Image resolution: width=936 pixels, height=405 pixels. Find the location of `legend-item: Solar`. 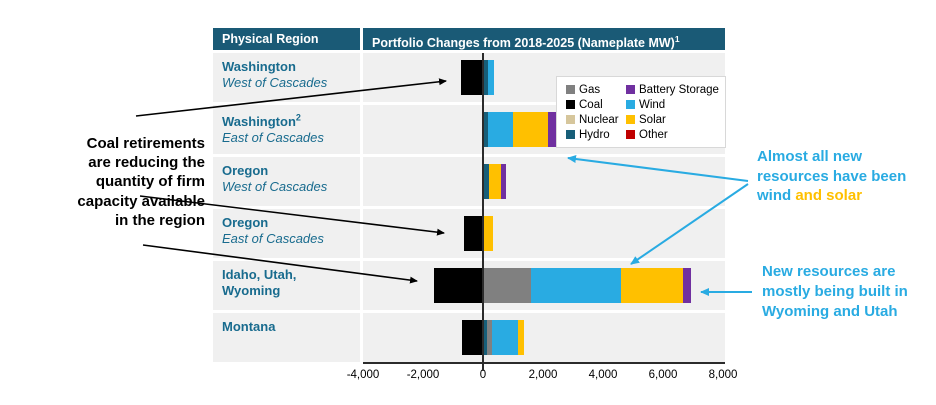

legend-item: Solar is located at coordinates (674, 120).